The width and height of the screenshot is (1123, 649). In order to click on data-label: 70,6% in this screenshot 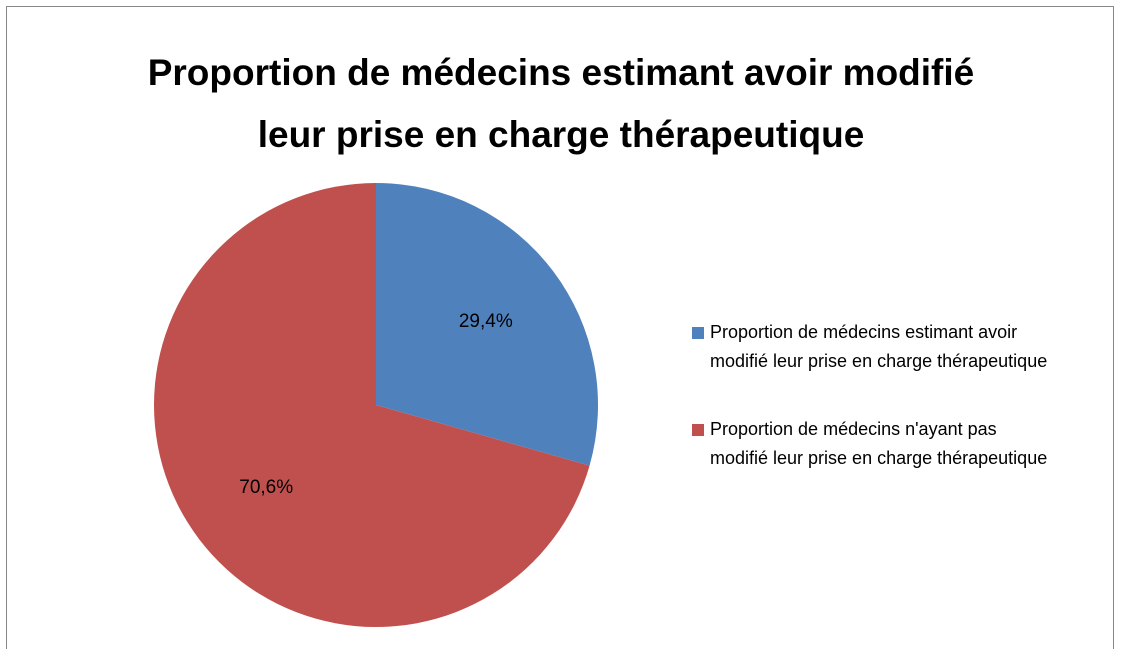, I will do `click(266, 487)`.